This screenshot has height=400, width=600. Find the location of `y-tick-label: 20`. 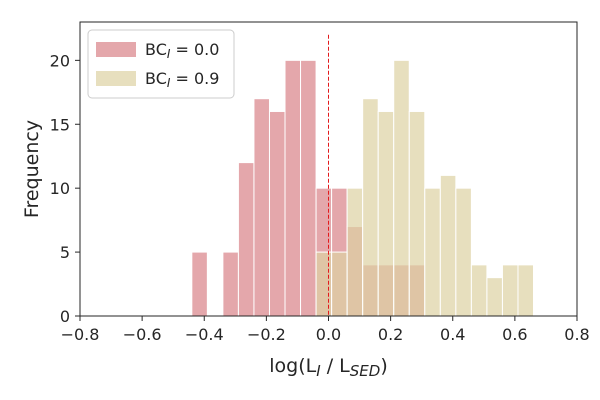

y-tick-label: 20 is located at coordinates (60, 60).